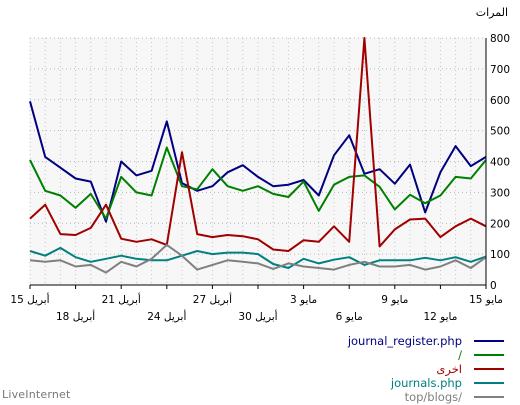 This screenshot has width=520, height=405. Describe the element at coordinates (486, 300) in the screenshot. I see `x-tick-label: 15 مايو` at that location.